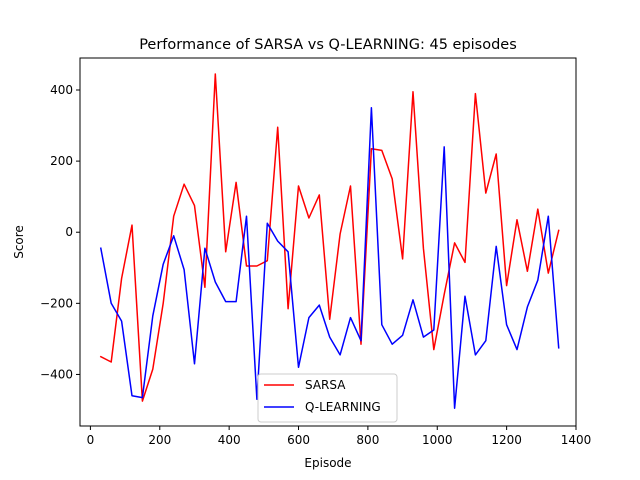 The width and height of the screenshot is (640, 480). Describe the element at coordinates (506, 440) in the screenshot. I see `x-tick-label: 1200` at that location.